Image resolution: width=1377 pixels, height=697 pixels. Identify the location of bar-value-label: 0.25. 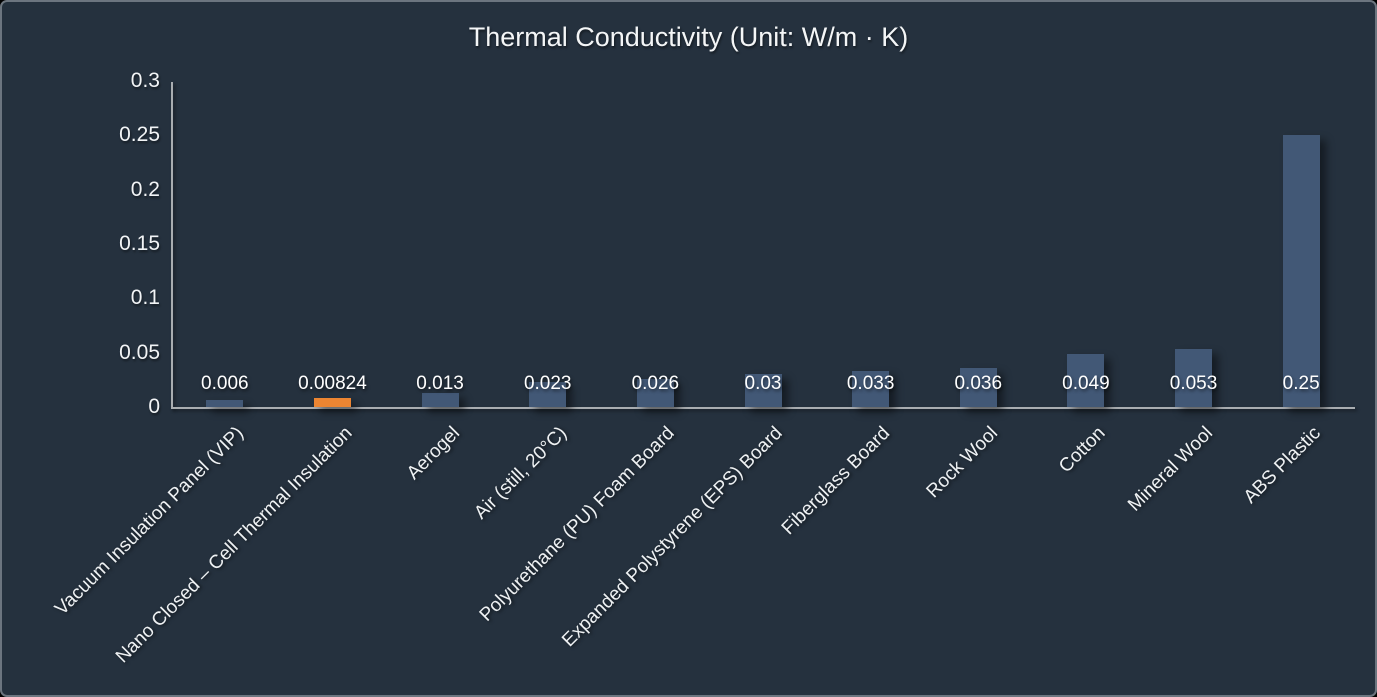
(1301, 383).